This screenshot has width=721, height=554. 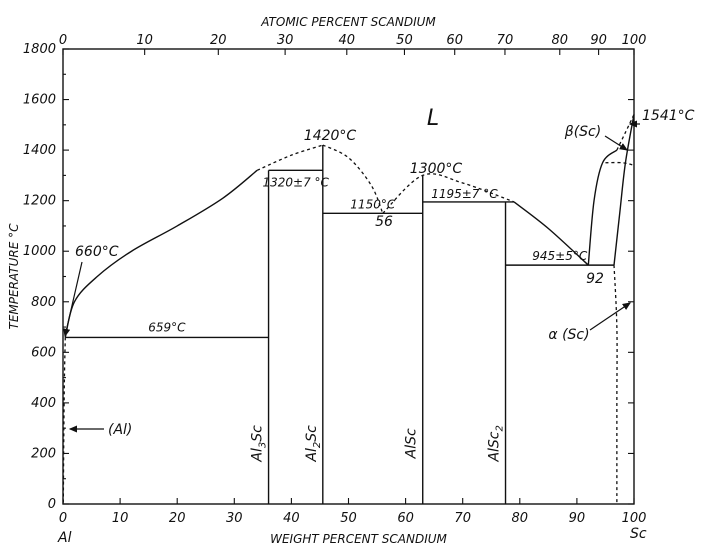 What do you see at coordinates (290, 157) in the screenshot?
I see `liquidus-dashed-al3sc` at bounding box center [290, 157].